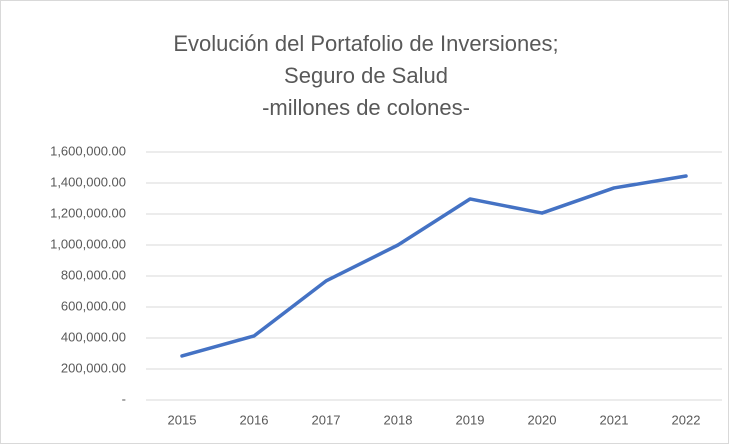 The width and height of the screenshot is (734, 445). I want to click on chart-title: Evolución del Portafolio de Inversiones;, so click(365, 43).